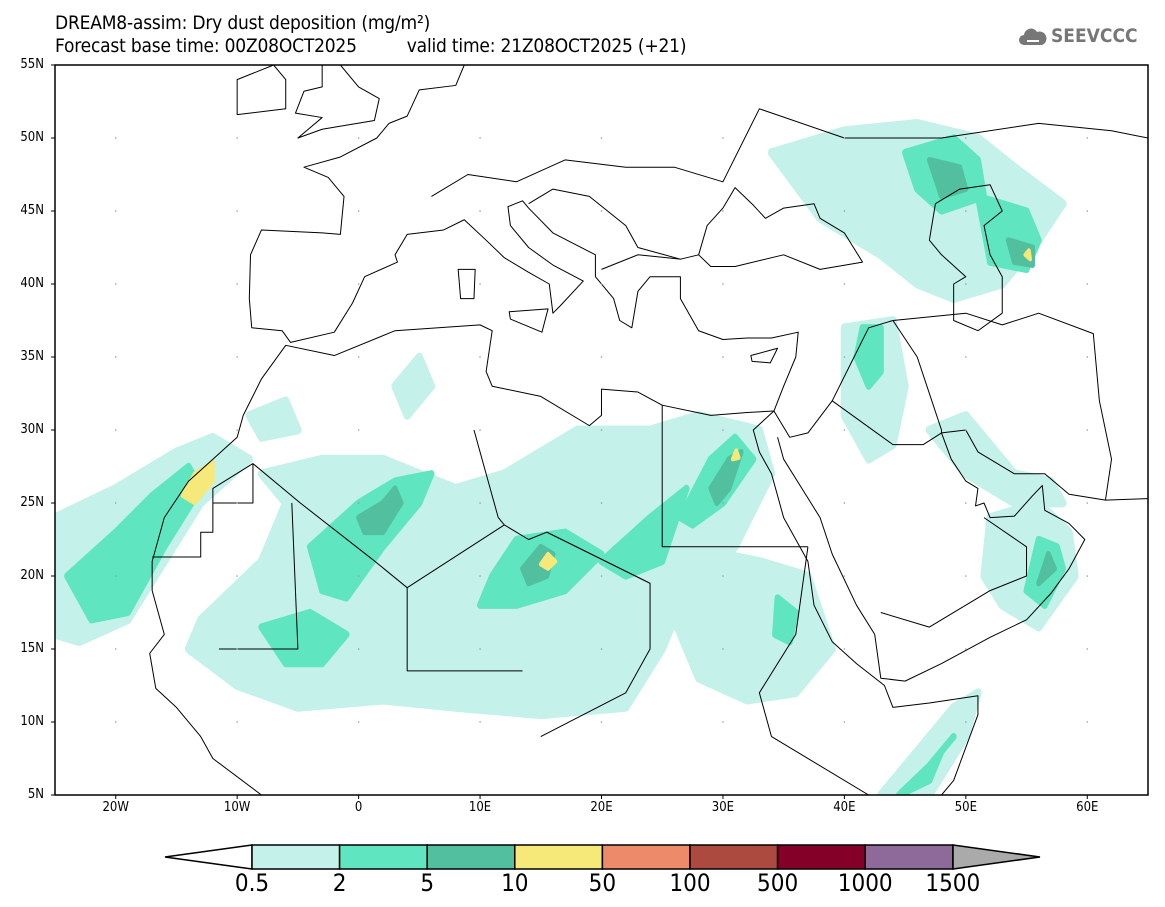 Image resolution: width=1165 pixels, height=907 pixels. I want to click on lon-label: 40E, so click(844, 807).